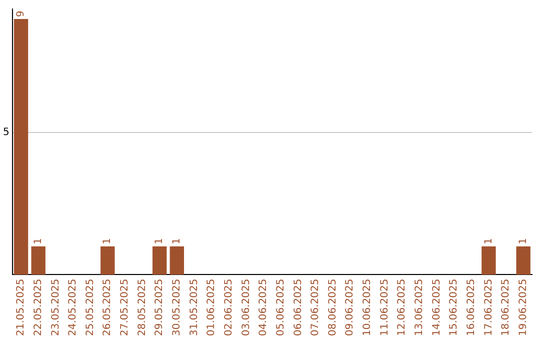 This screenshot has height=340, width=540. What do you see at coordinates (454, 307) in the screenshot?
I see `x-tick-label: 15.06.2025` at bounding box center [454, 307].